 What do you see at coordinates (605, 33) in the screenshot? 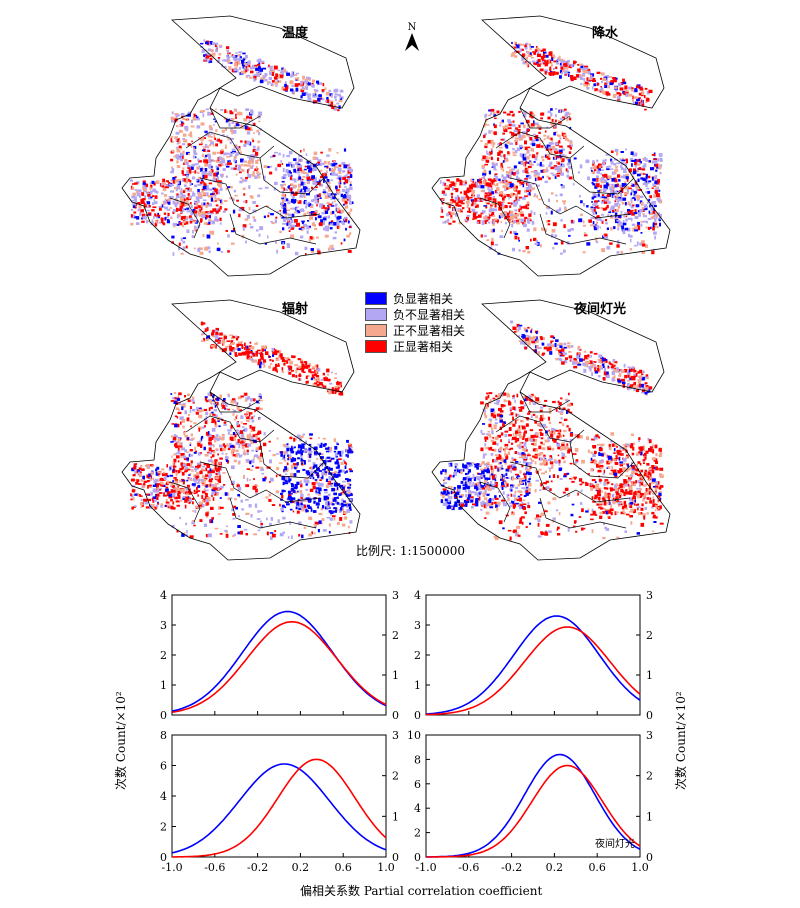
I see `map-title-precipitation: 降水` at bounding box center [605, 33].